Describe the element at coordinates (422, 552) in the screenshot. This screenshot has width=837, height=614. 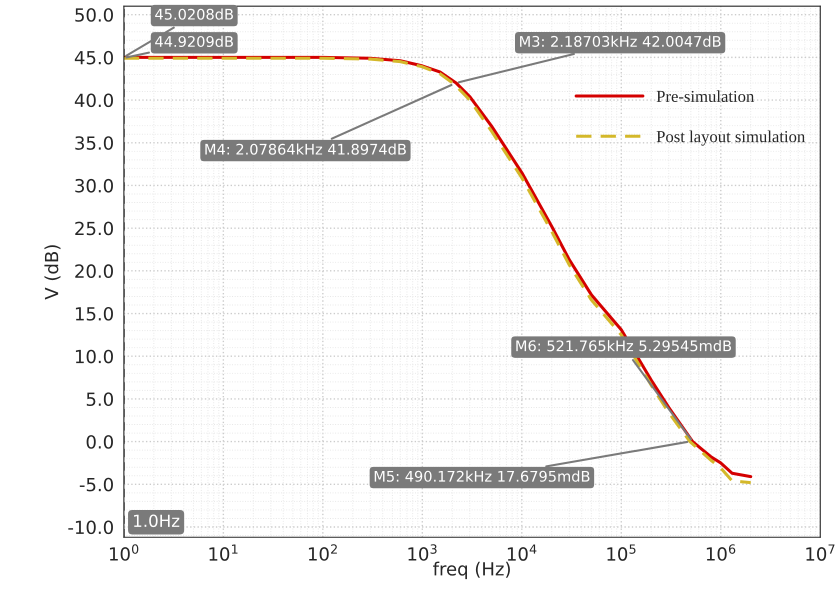
I see `x-tick-label: 10$^{3}$` at that location.